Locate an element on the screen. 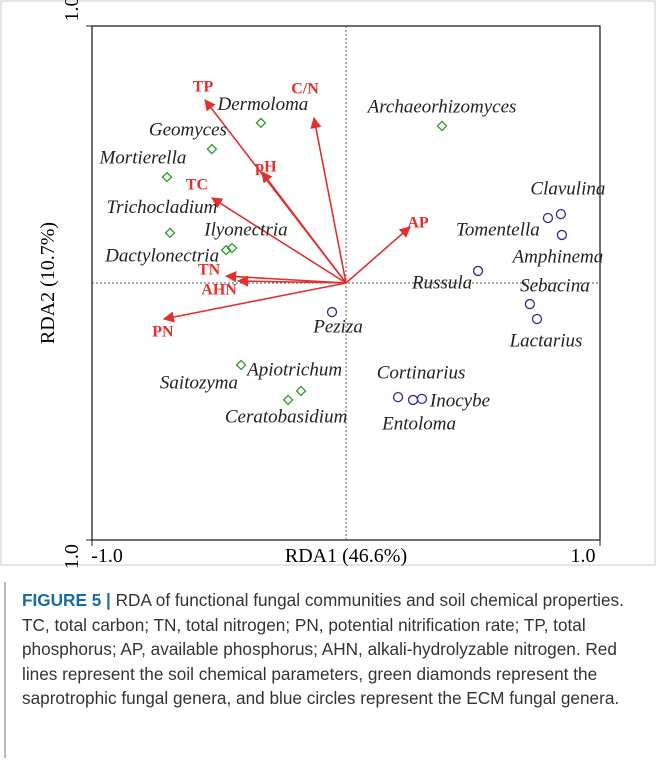 This screenshot has height=762, width=657. point-label: Inocybe is located at coordinates (459, 400).